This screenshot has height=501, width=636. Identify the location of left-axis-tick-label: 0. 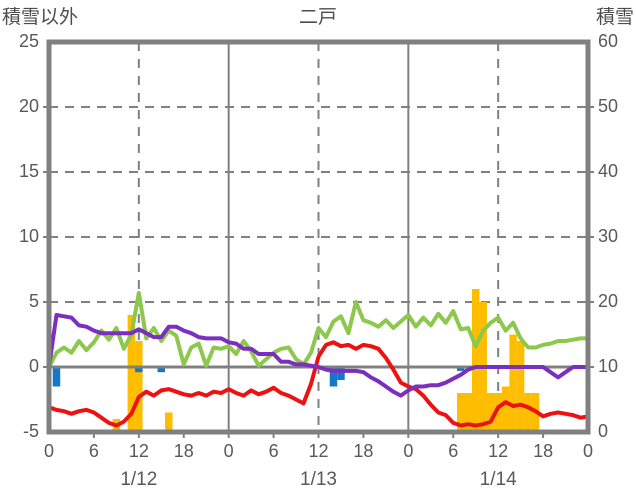
(33, 366).